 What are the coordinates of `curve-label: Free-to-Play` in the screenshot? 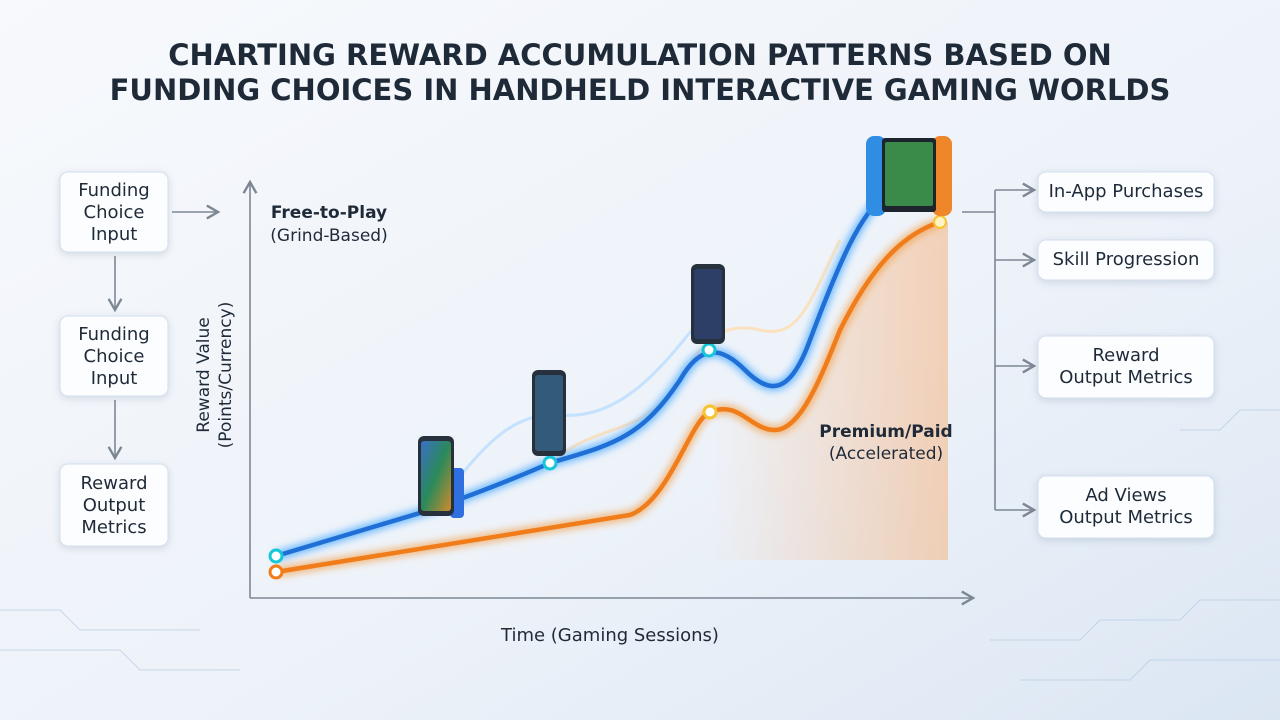 It's located at (329, 213).